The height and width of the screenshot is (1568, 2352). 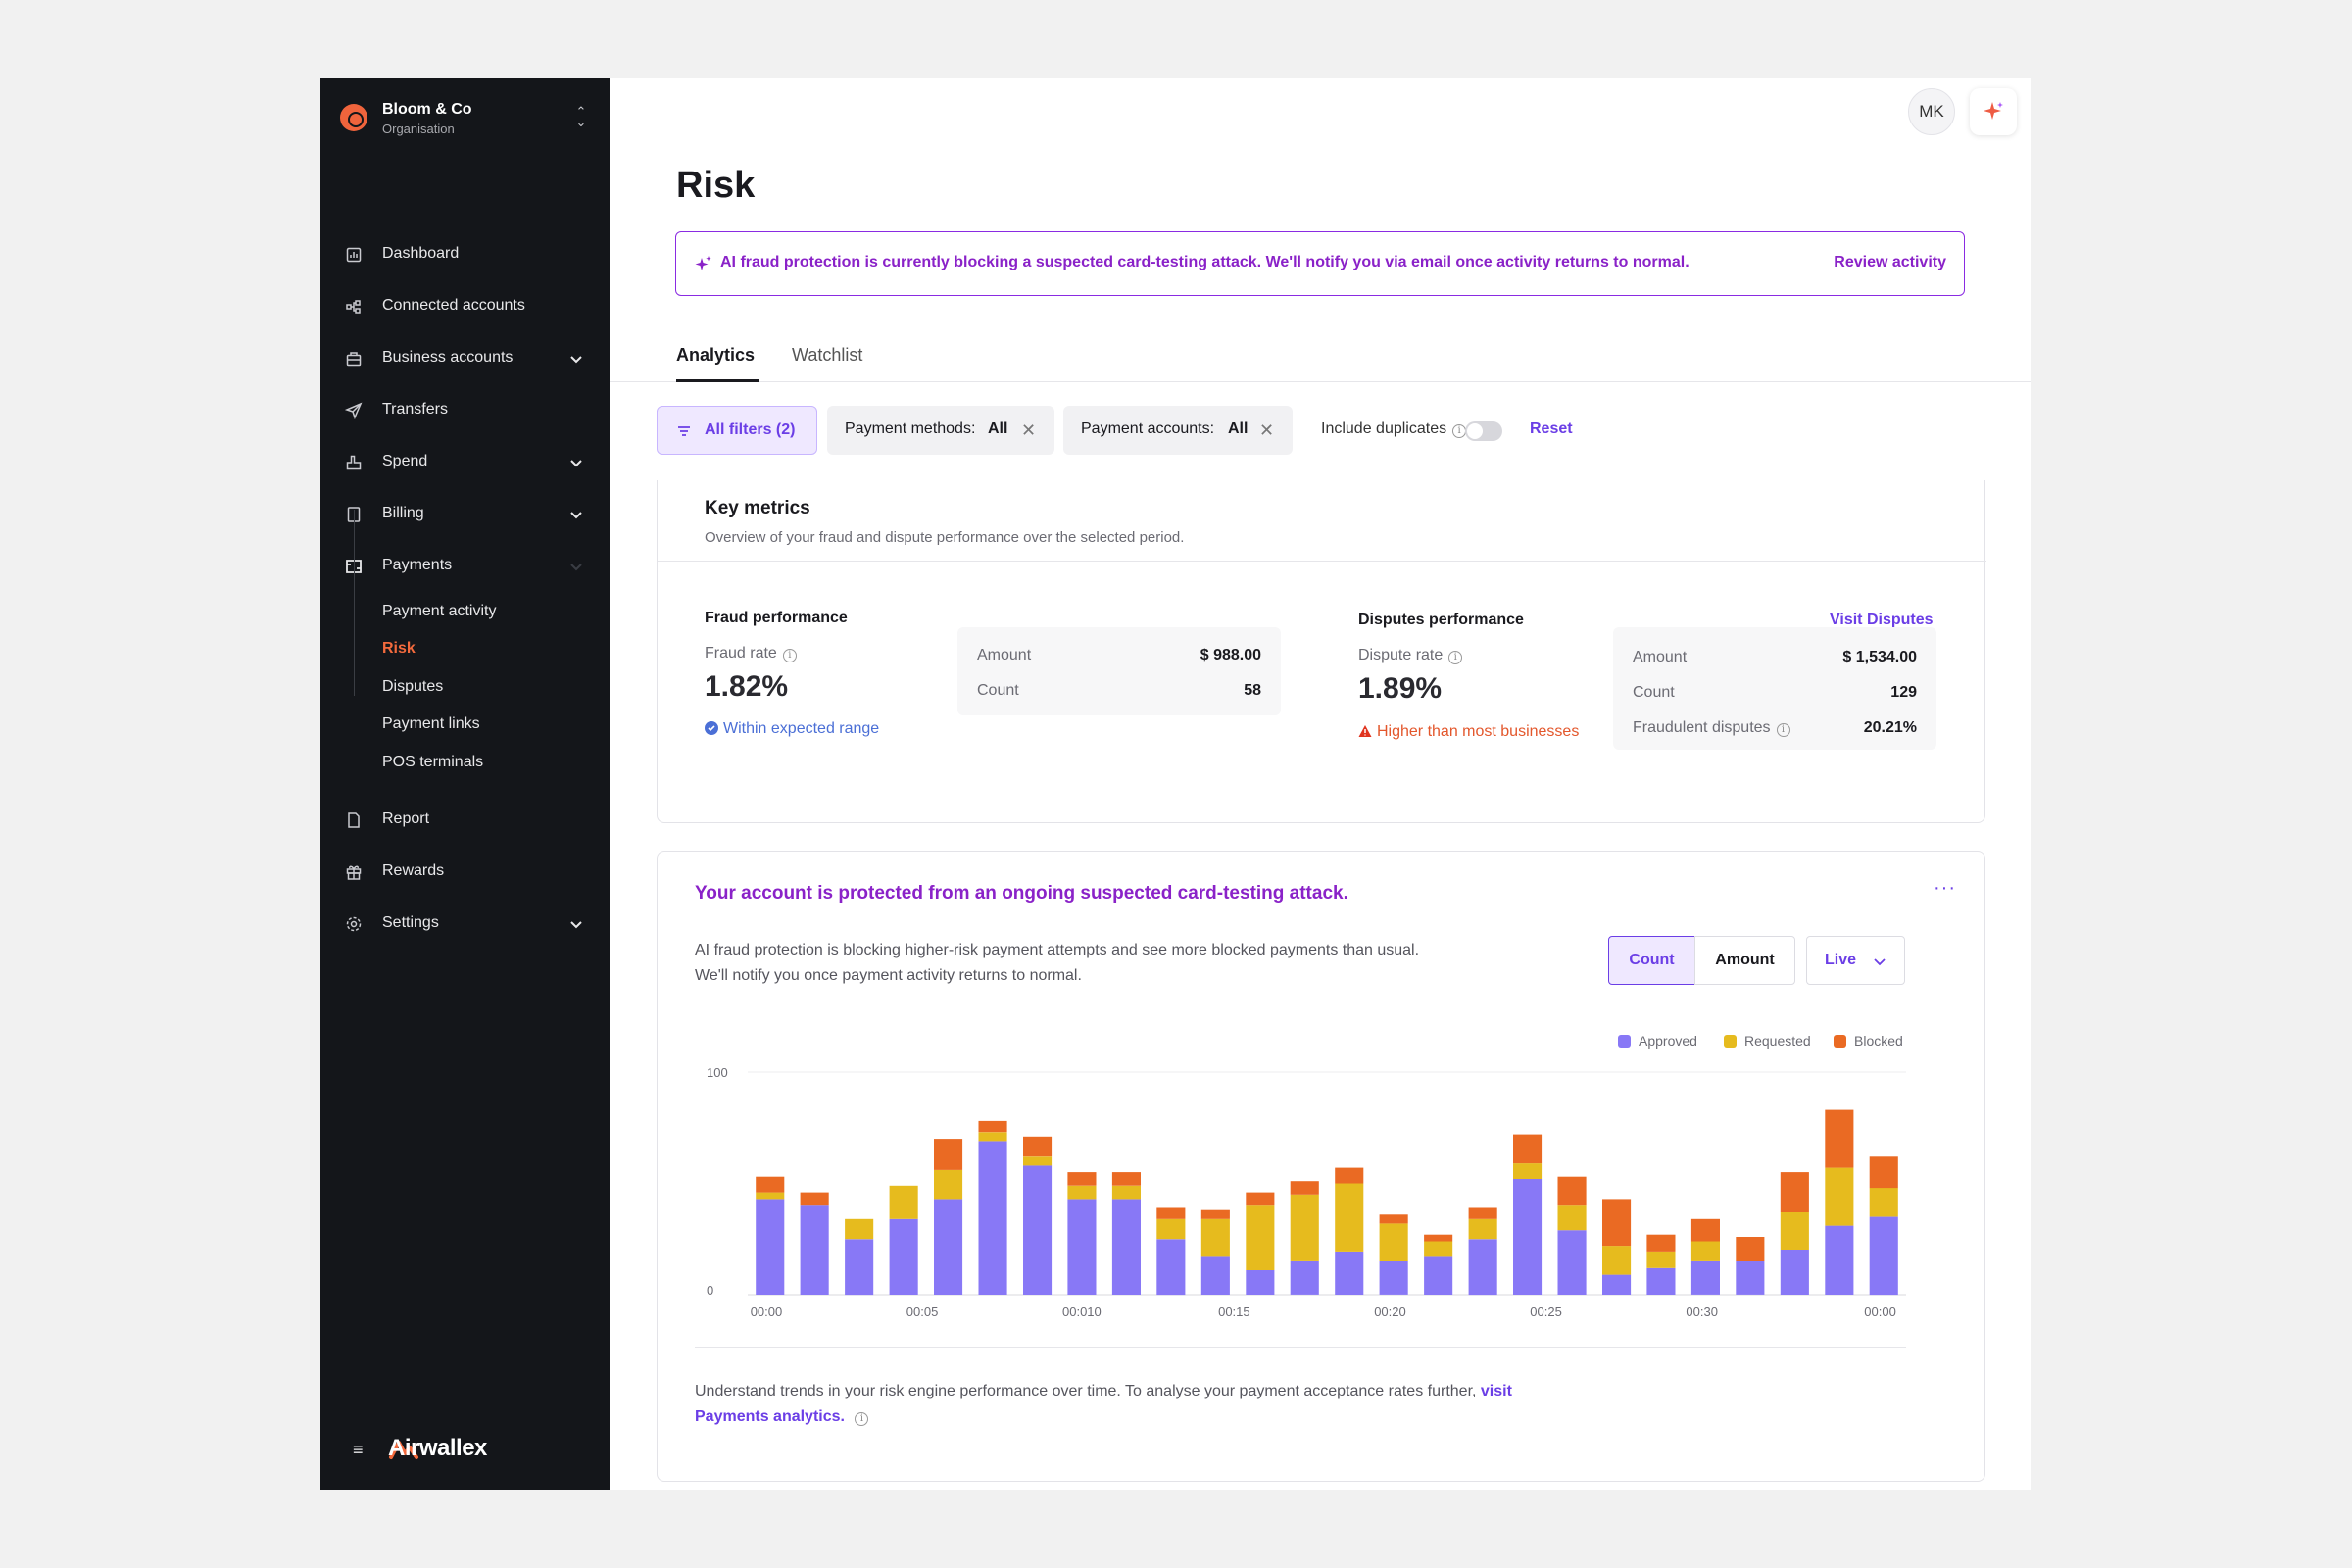 I want to click on stat-label: Fraudulent disputes i, so click(x=1711, y=728).